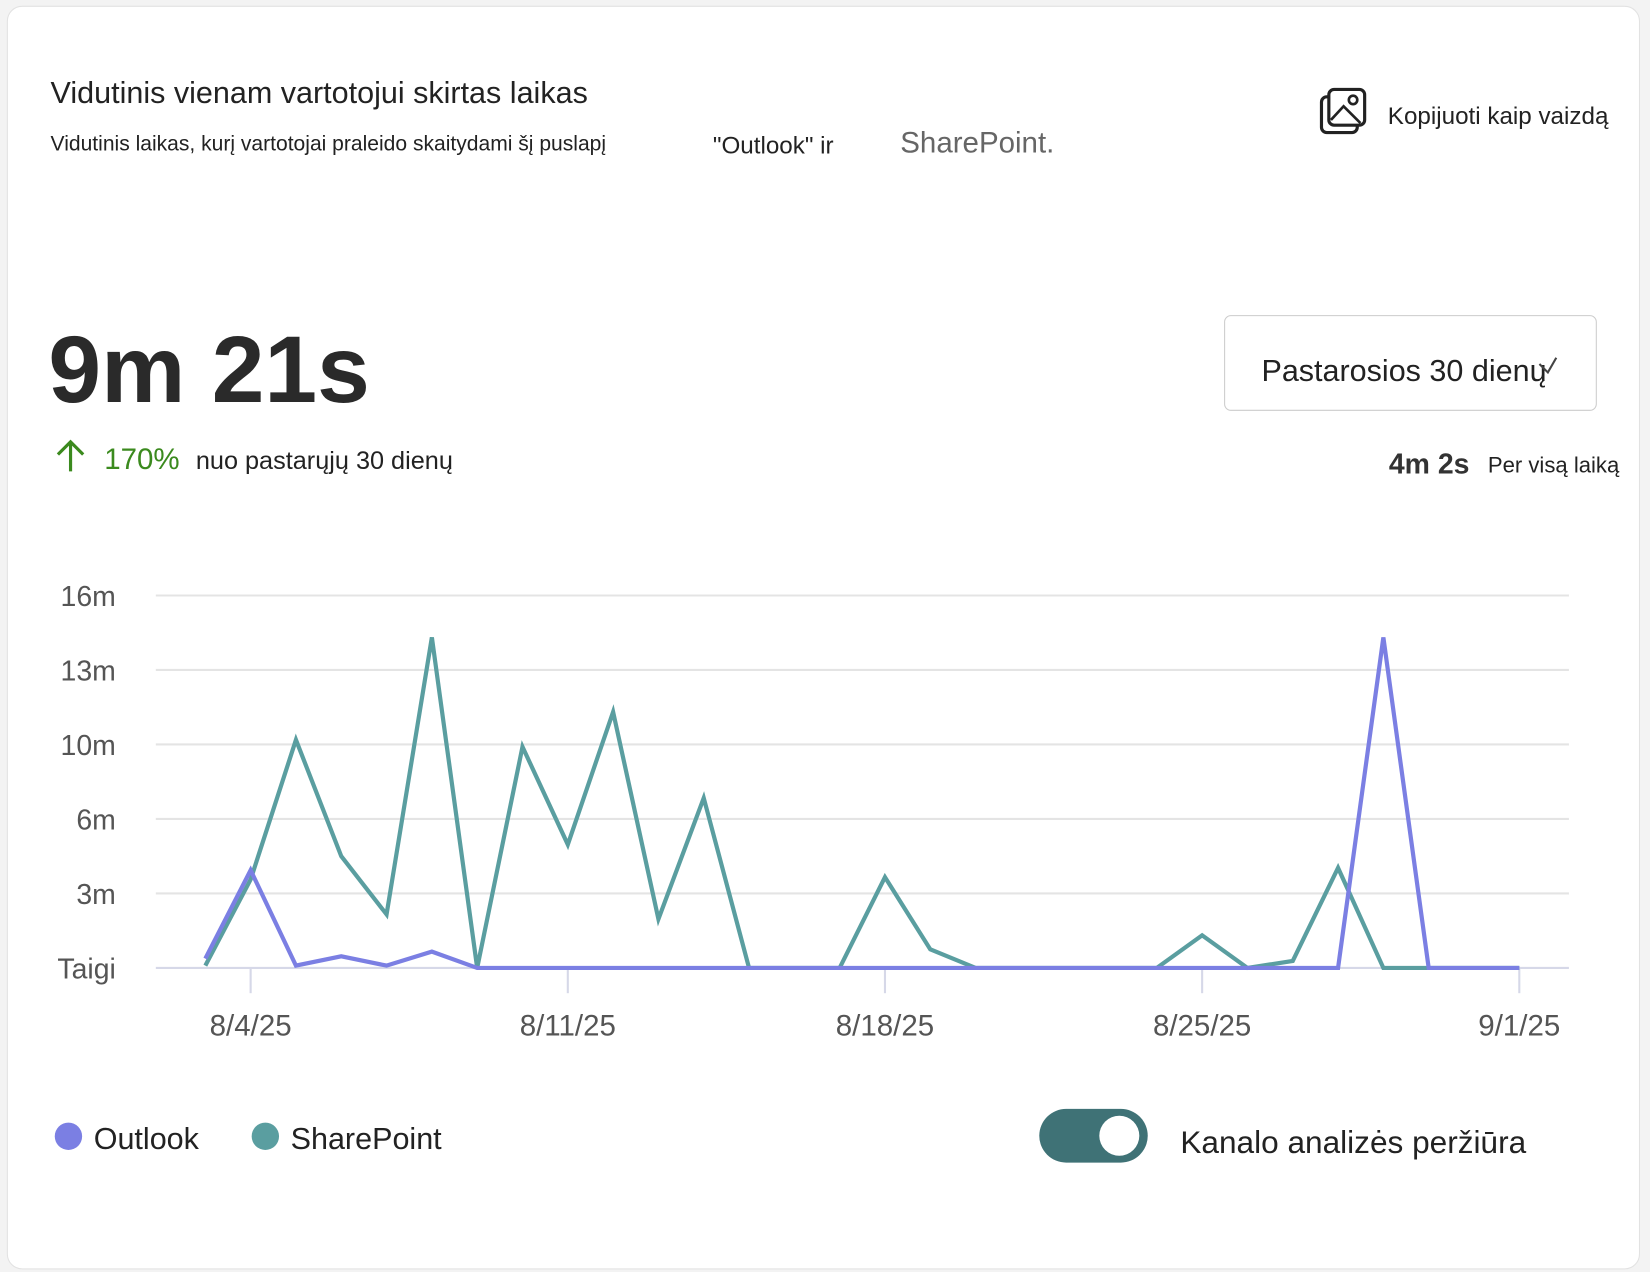  I want to click on analytics-toggle: Kanalo analizės peržiūra, so click(1283, 1135).